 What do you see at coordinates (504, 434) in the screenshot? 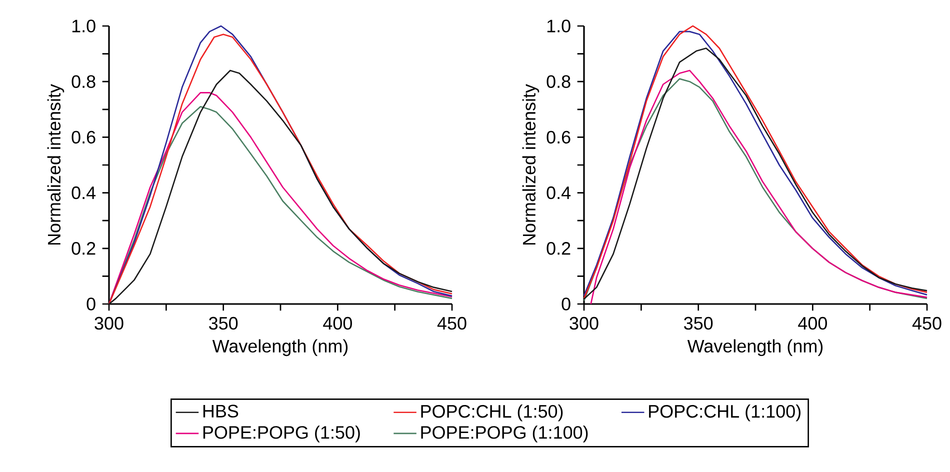
I see `legend-label: POPE:POPG (1:100)` at bounding box center [504, 434].